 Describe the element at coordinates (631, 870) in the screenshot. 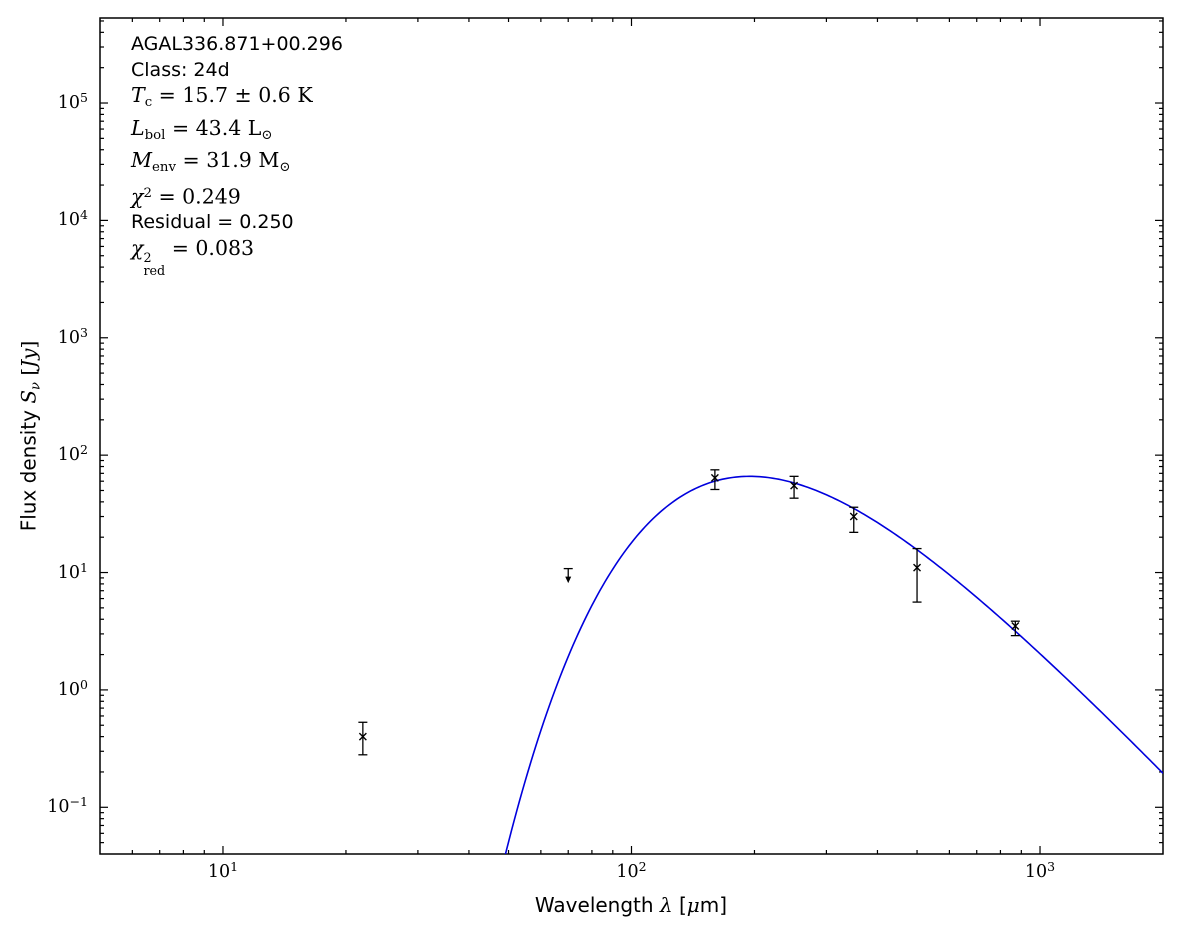

I see `x-tick-label-10e2: 102` at that location.